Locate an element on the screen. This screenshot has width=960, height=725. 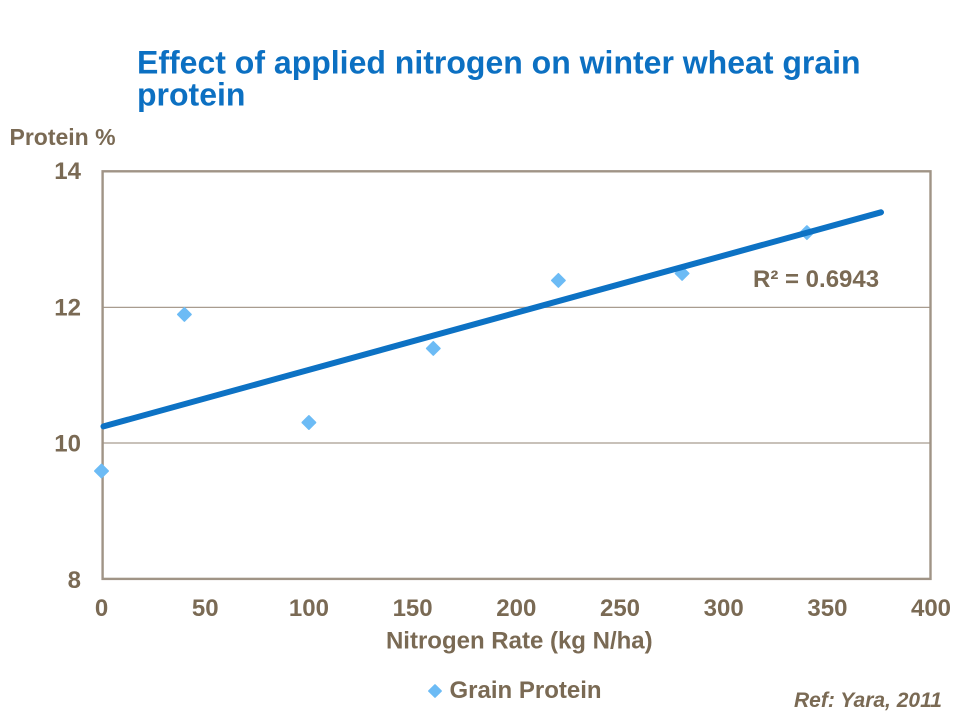
svg-text: 300 is located at coordinates (724, 608).